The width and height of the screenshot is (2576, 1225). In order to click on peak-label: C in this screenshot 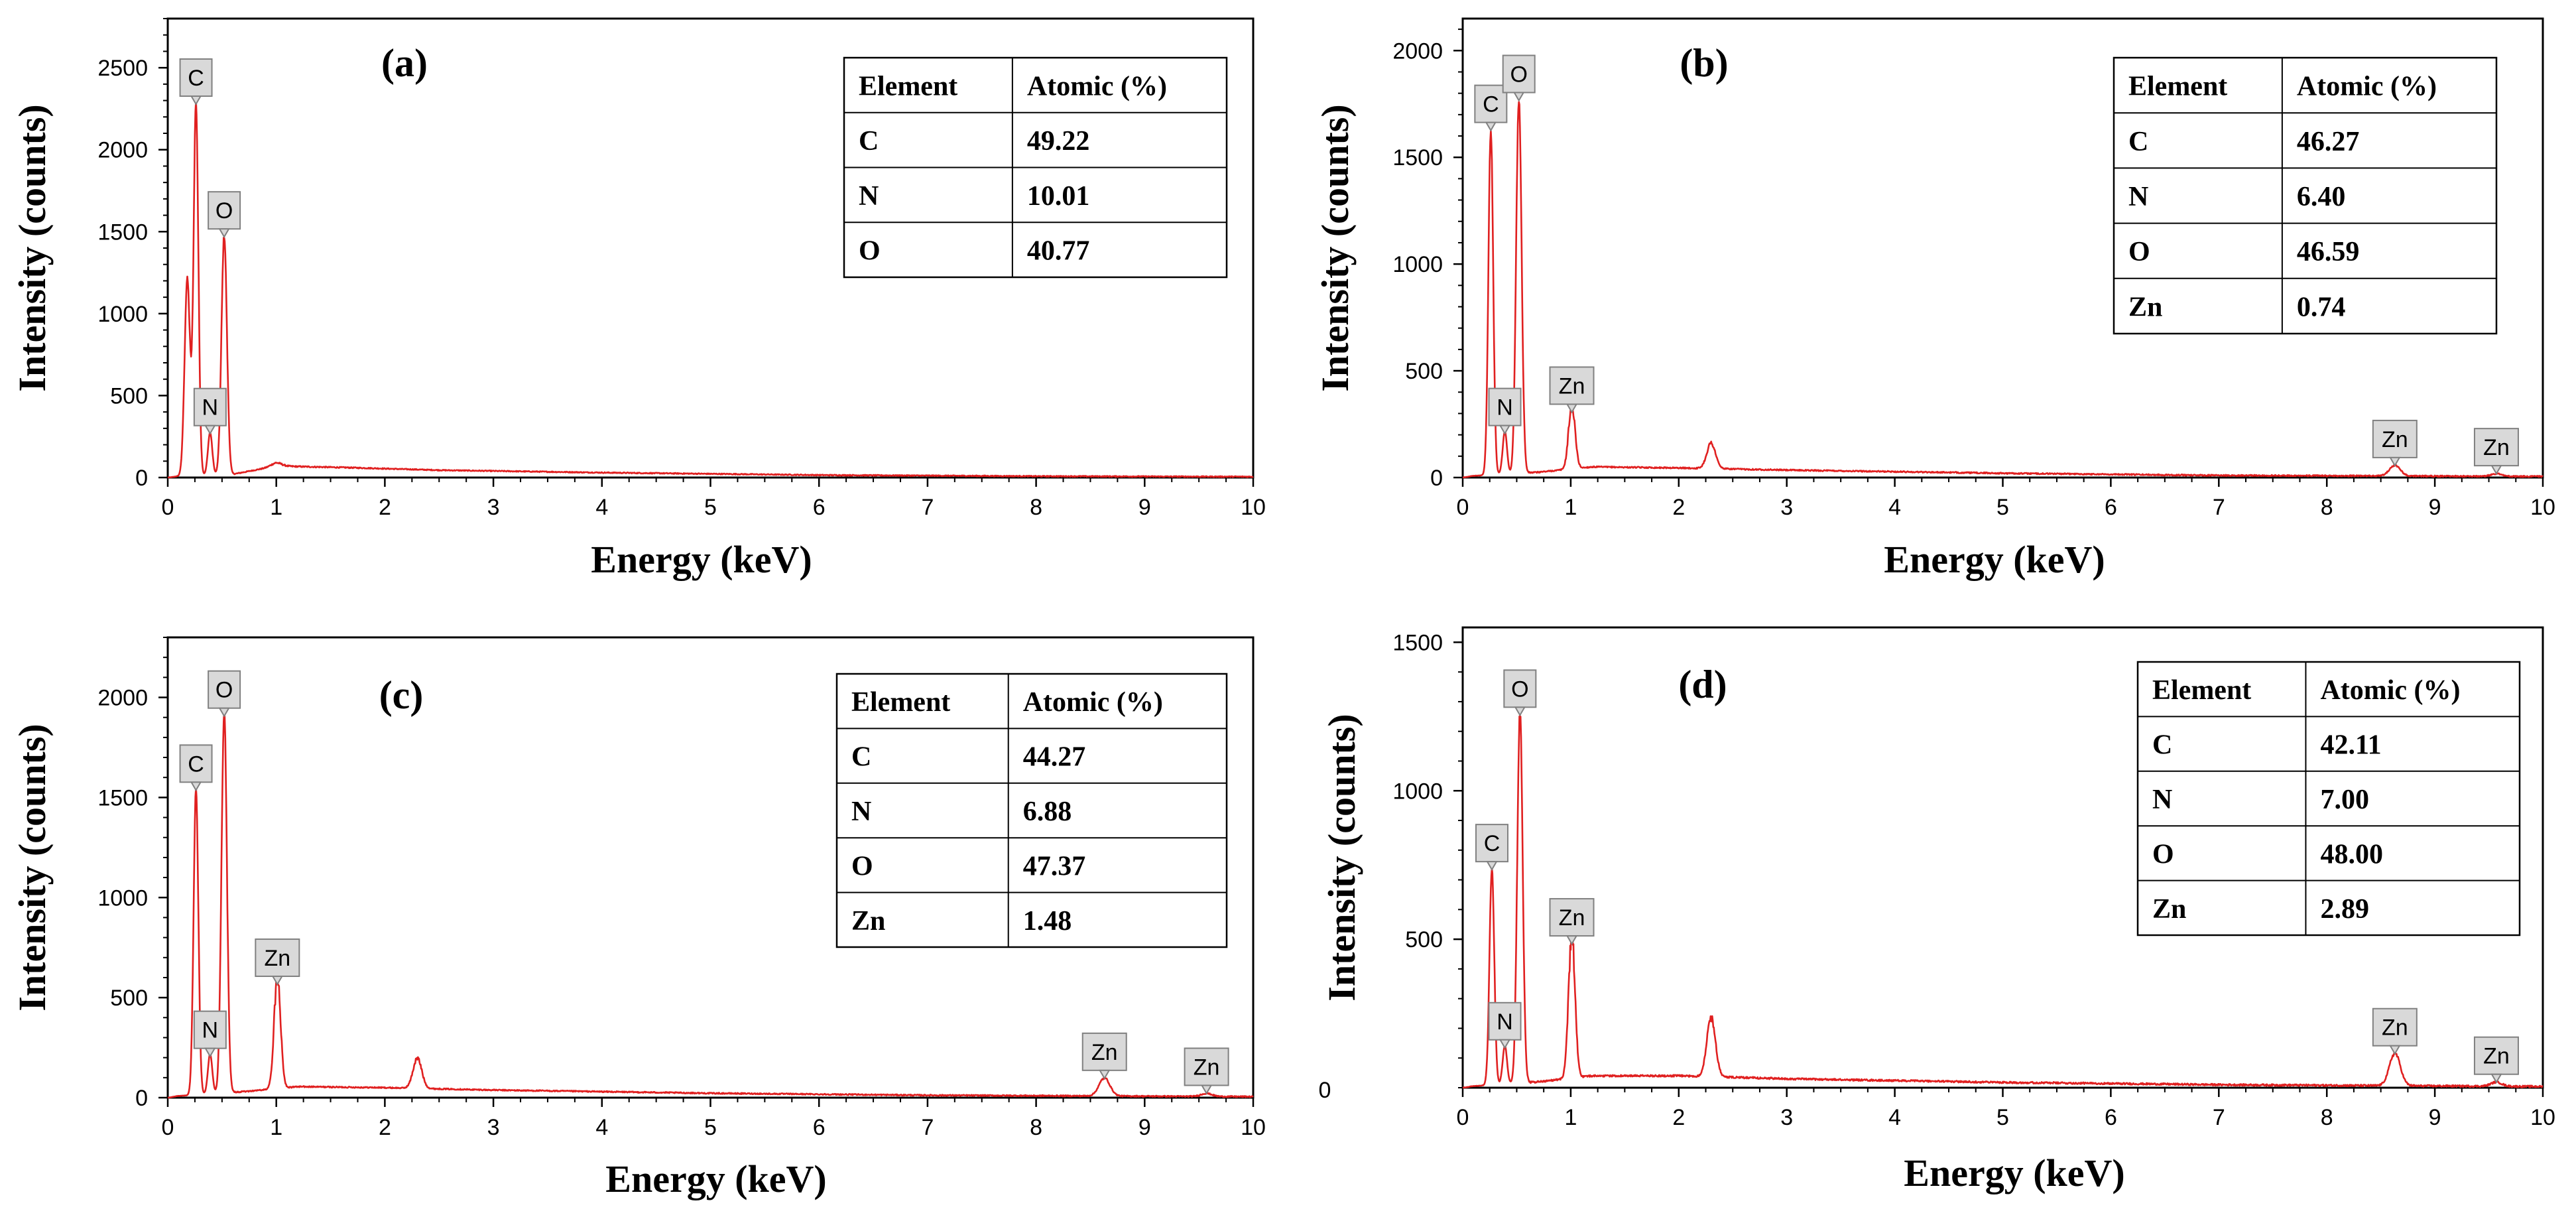, I will do `click(1492, 843)`.